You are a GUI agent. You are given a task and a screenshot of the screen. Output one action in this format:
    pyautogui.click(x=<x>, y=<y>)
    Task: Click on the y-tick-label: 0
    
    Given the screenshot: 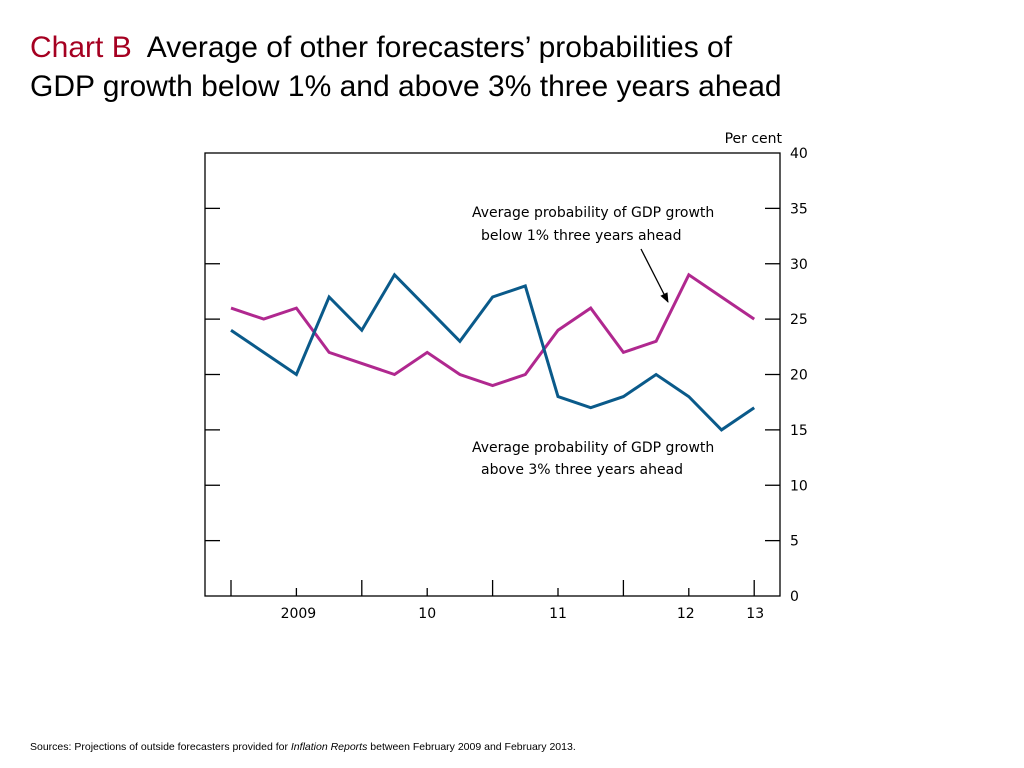 What is the action you would take?
    pyautogui.click(x=794, y=597)
    